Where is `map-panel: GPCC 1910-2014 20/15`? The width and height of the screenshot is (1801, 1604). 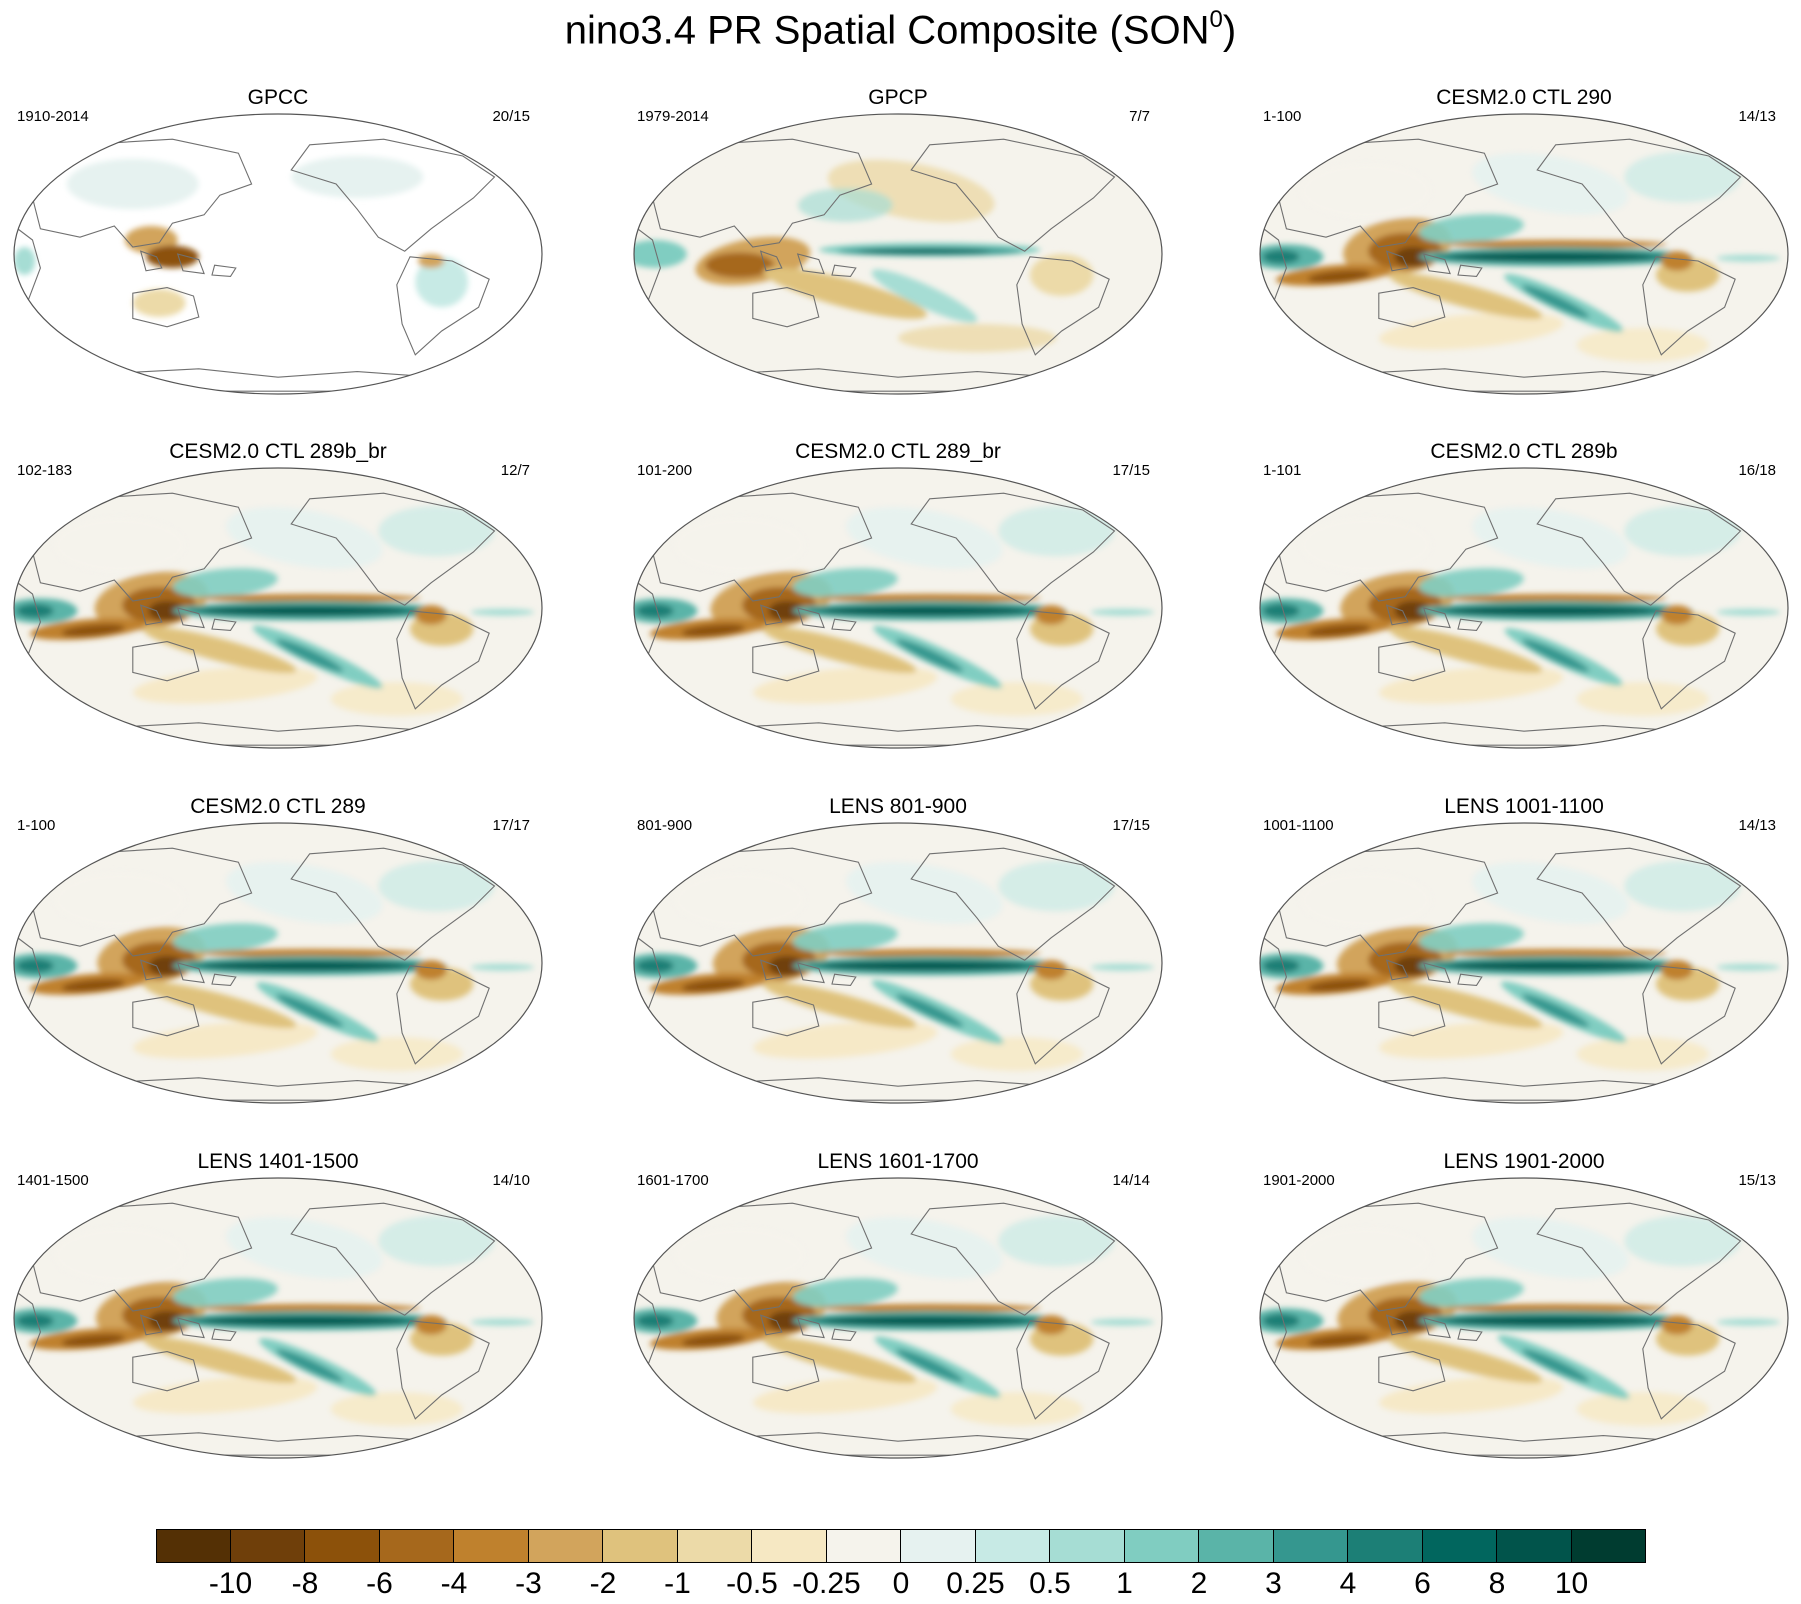
map-panel: GPCC 1910-2014 20/15 is located at coordinates (278, 258).